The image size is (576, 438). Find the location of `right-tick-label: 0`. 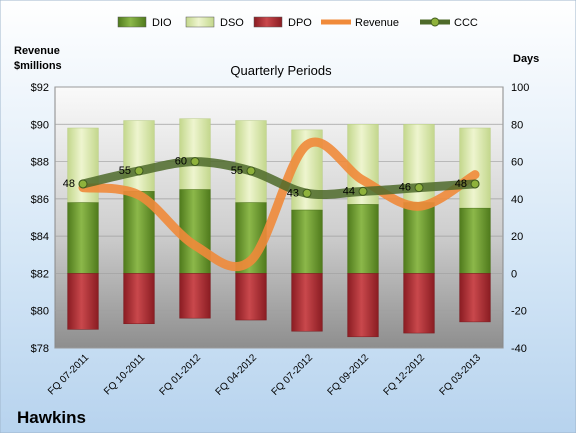

right-tick-label: 0 is located at coordinates (514, 274).